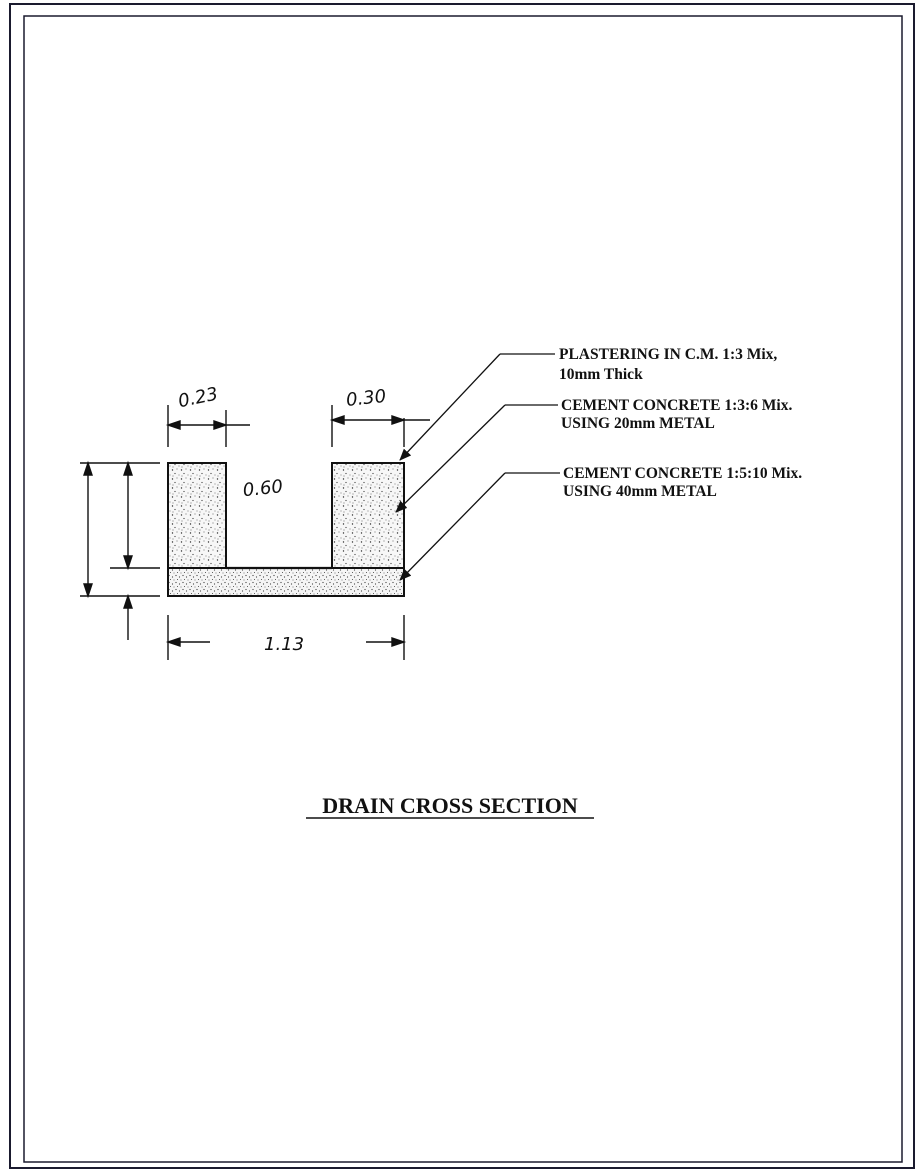 The image size is (920, 1176). I want to click on right-wall, so click(368, 515).